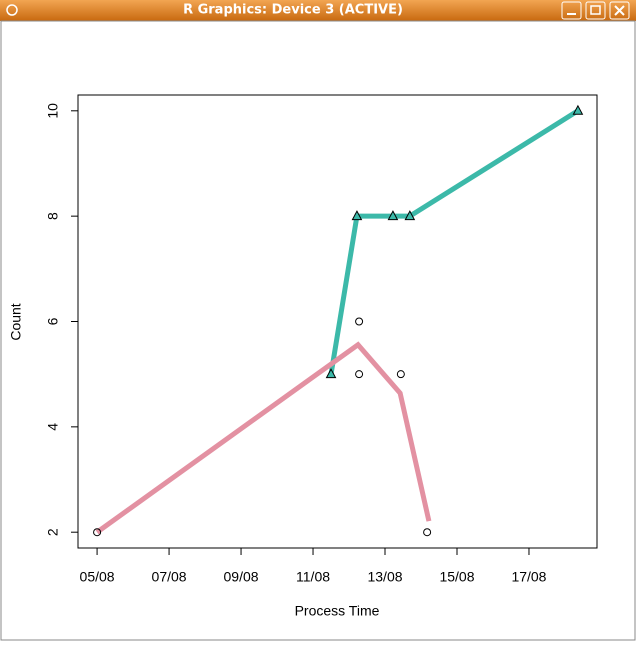 This screenshot has width=636, height=645. Describe the element at coordinates (337, 611) in the screenshot. I see `x-axis-label: Process Time` at that location.